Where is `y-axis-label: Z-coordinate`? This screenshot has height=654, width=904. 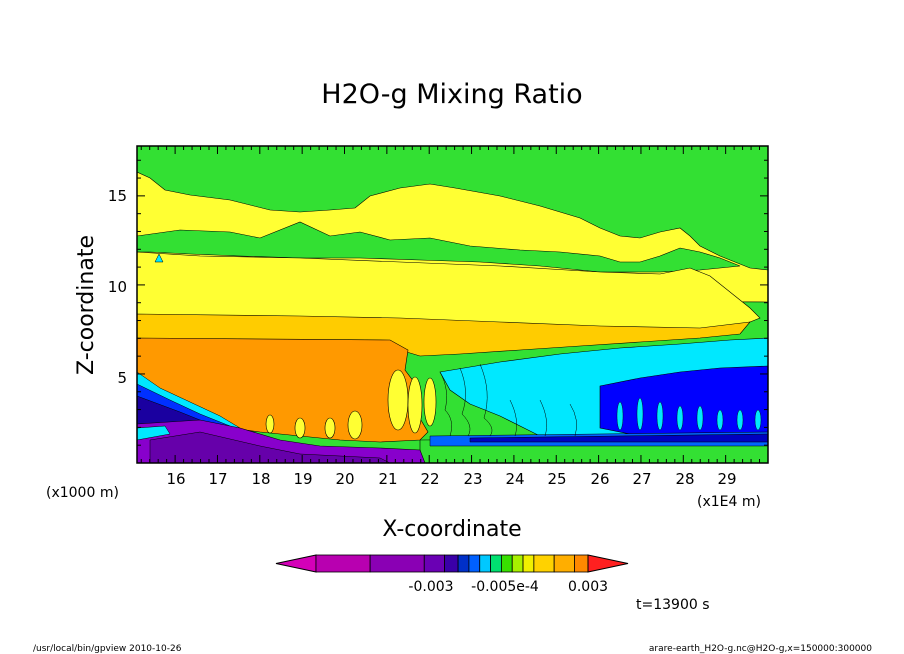
y-axis-label: Z-coordinate is located at coordinates (86, 305).